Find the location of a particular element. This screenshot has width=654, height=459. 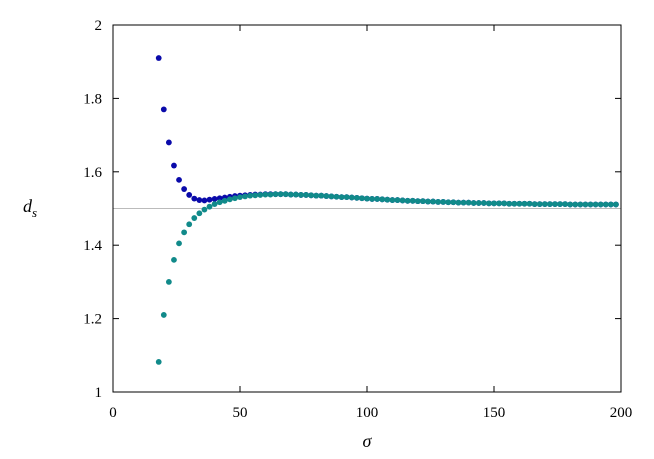

y-tick-label: 2 is located at coordinates (99, 26).